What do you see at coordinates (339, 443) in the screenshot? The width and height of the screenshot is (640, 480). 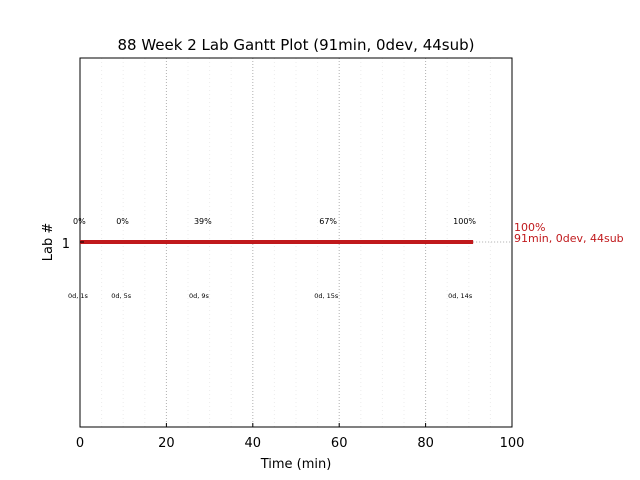 I see `x-tick-label: 60` at bounding box center [339, 443].